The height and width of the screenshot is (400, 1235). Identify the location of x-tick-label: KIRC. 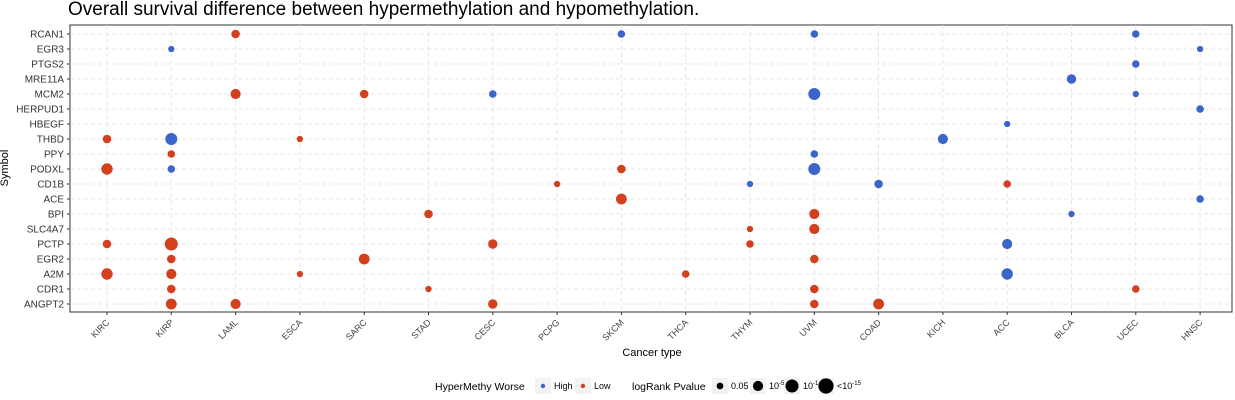
(100, 328).